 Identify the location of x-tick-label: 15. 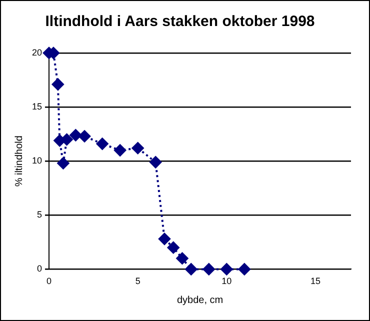
(315, 281).